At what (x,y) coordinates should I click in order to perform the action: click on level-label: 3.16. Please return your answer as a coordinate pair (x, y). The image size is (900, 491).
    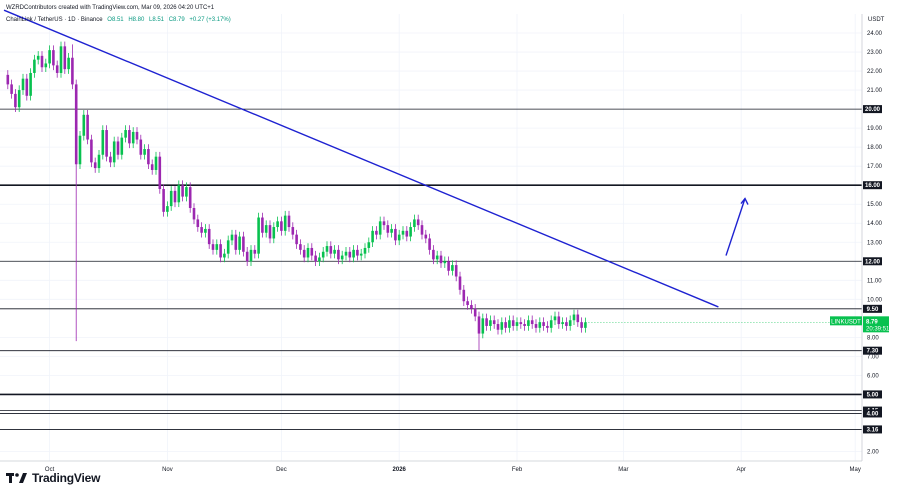
    Looking at the image, I should click on (873, 430).